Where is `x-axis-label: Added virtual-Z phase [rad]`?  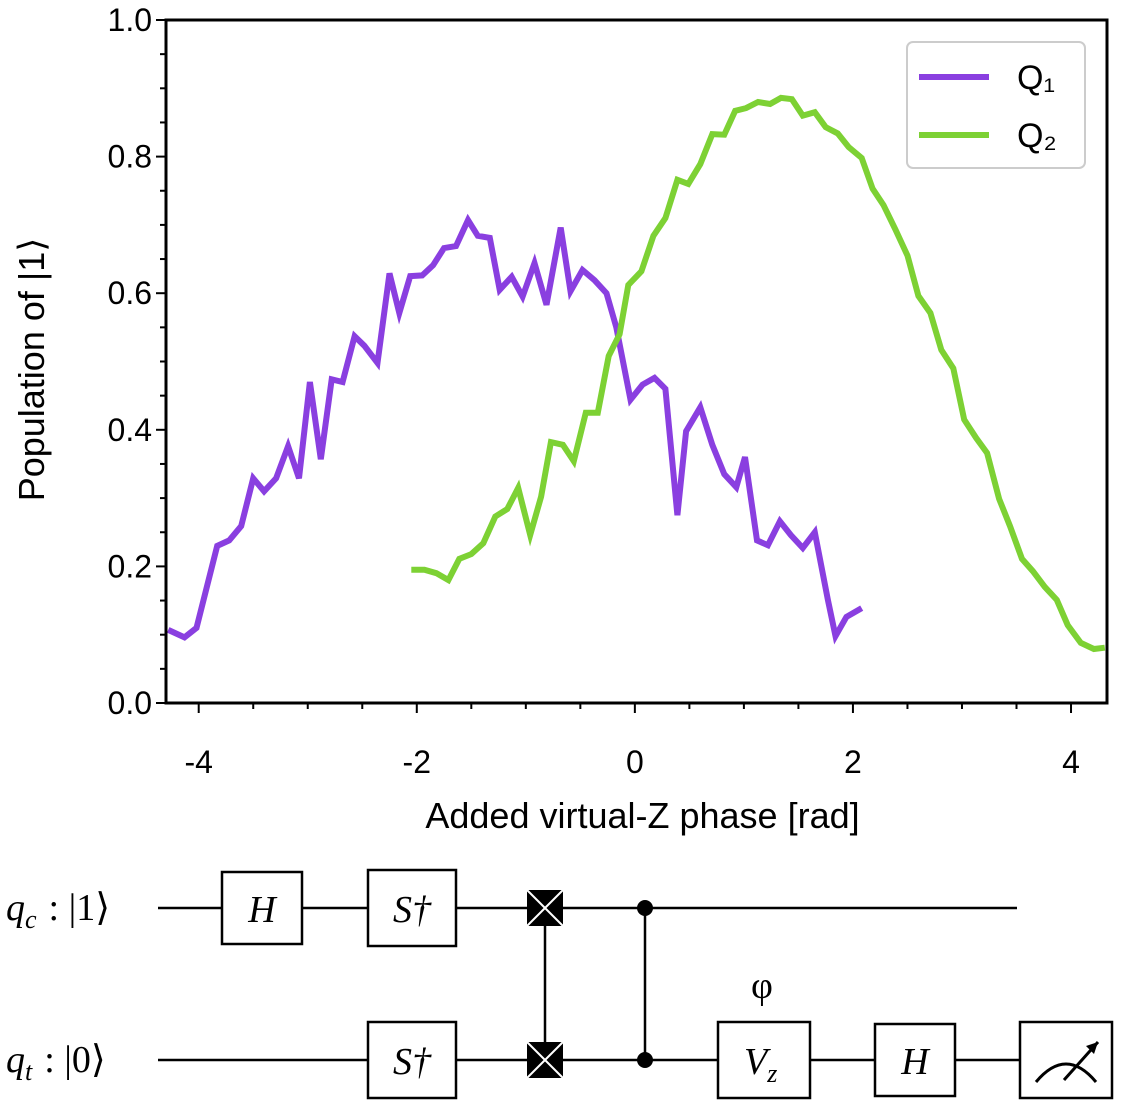
x-axis-label: Added virtual-Z phase [rad] is located at coordinates (642, 815).